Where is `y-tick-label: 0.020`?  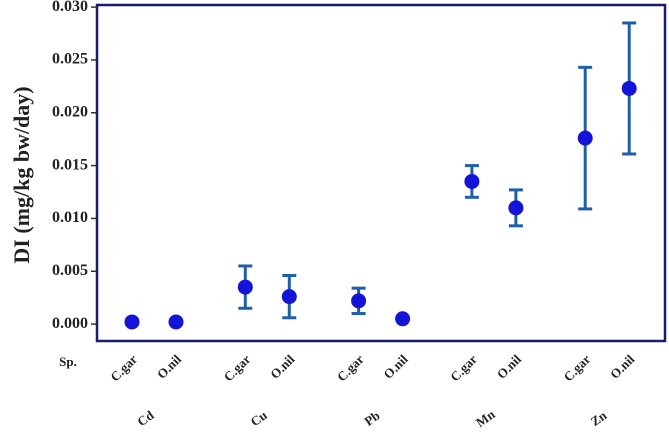
y-tick-label: 0.020 is located at coordinates (70, 111).